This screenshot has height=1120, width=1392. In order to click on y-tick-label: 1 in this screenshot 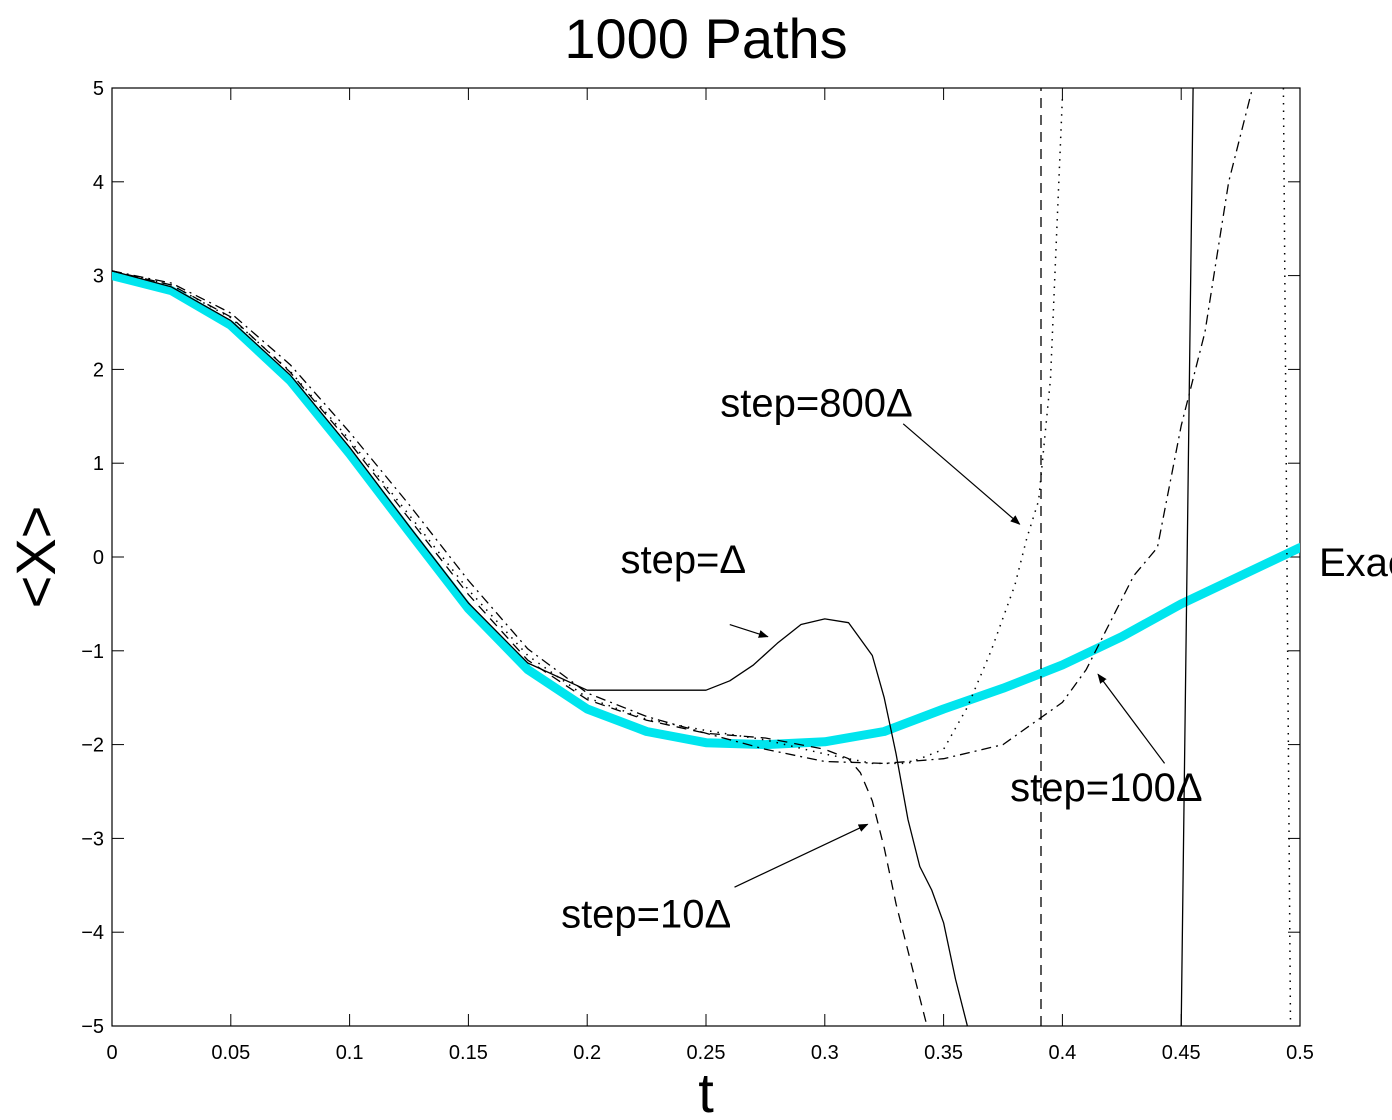, I will do `click(98, 464)`.